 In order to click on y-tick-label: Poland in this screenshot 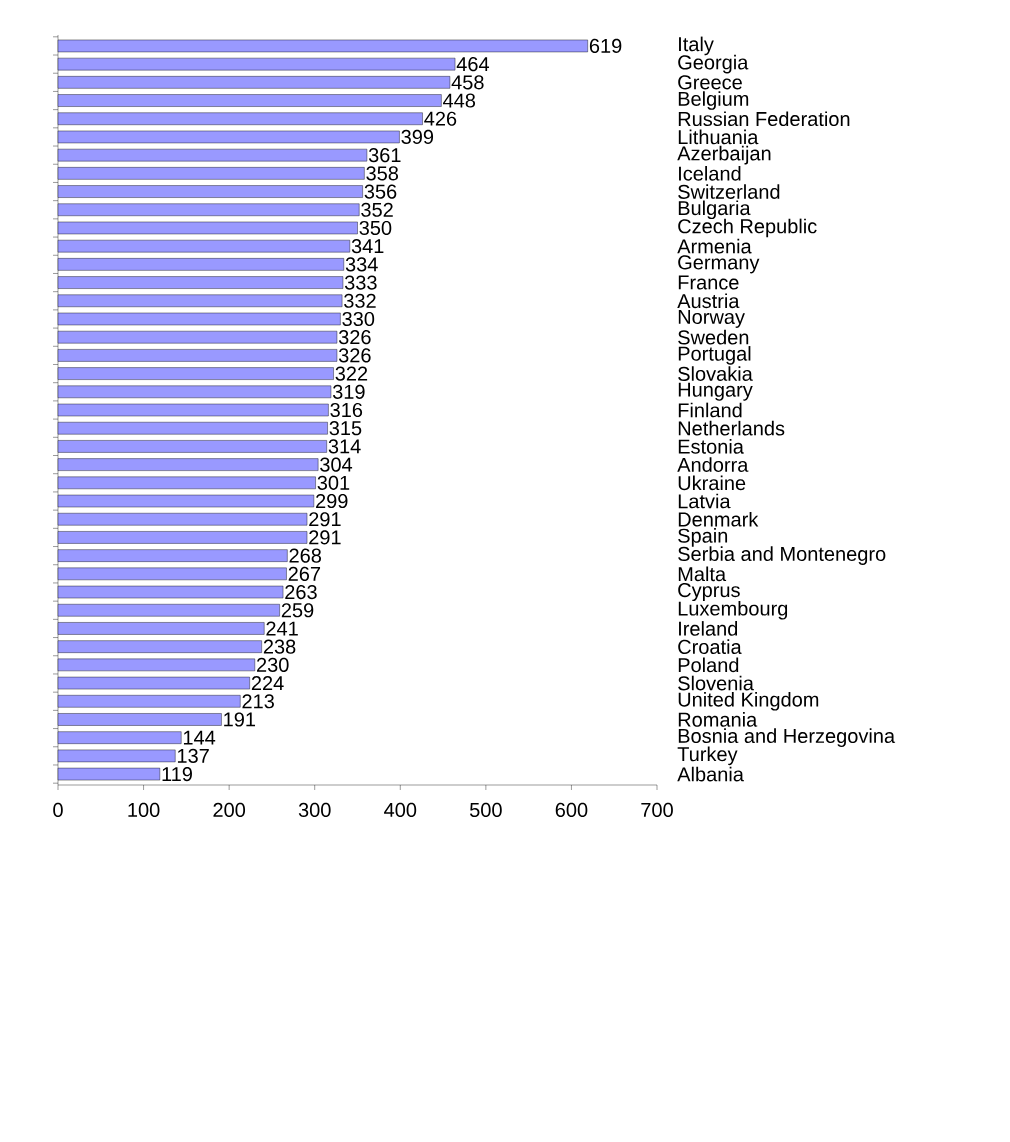, I will do `click(708, 665)`.